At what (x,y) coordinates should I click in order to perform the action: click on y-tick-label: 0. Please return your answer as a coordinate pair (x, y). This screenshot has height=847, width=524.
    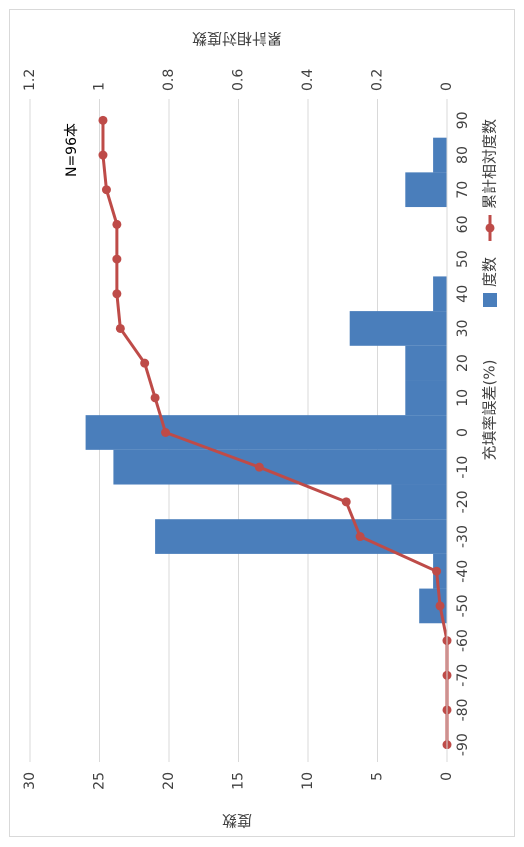
    Looking at the image, I should click on (447, 776).